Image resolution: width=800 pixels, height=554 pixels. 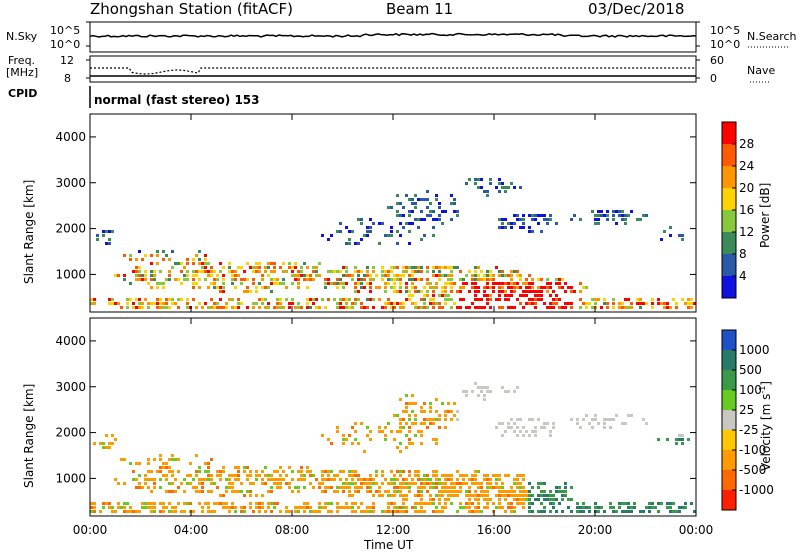 I want to click on nsky-tick-low: 10^0, so click(x=65, y=44).